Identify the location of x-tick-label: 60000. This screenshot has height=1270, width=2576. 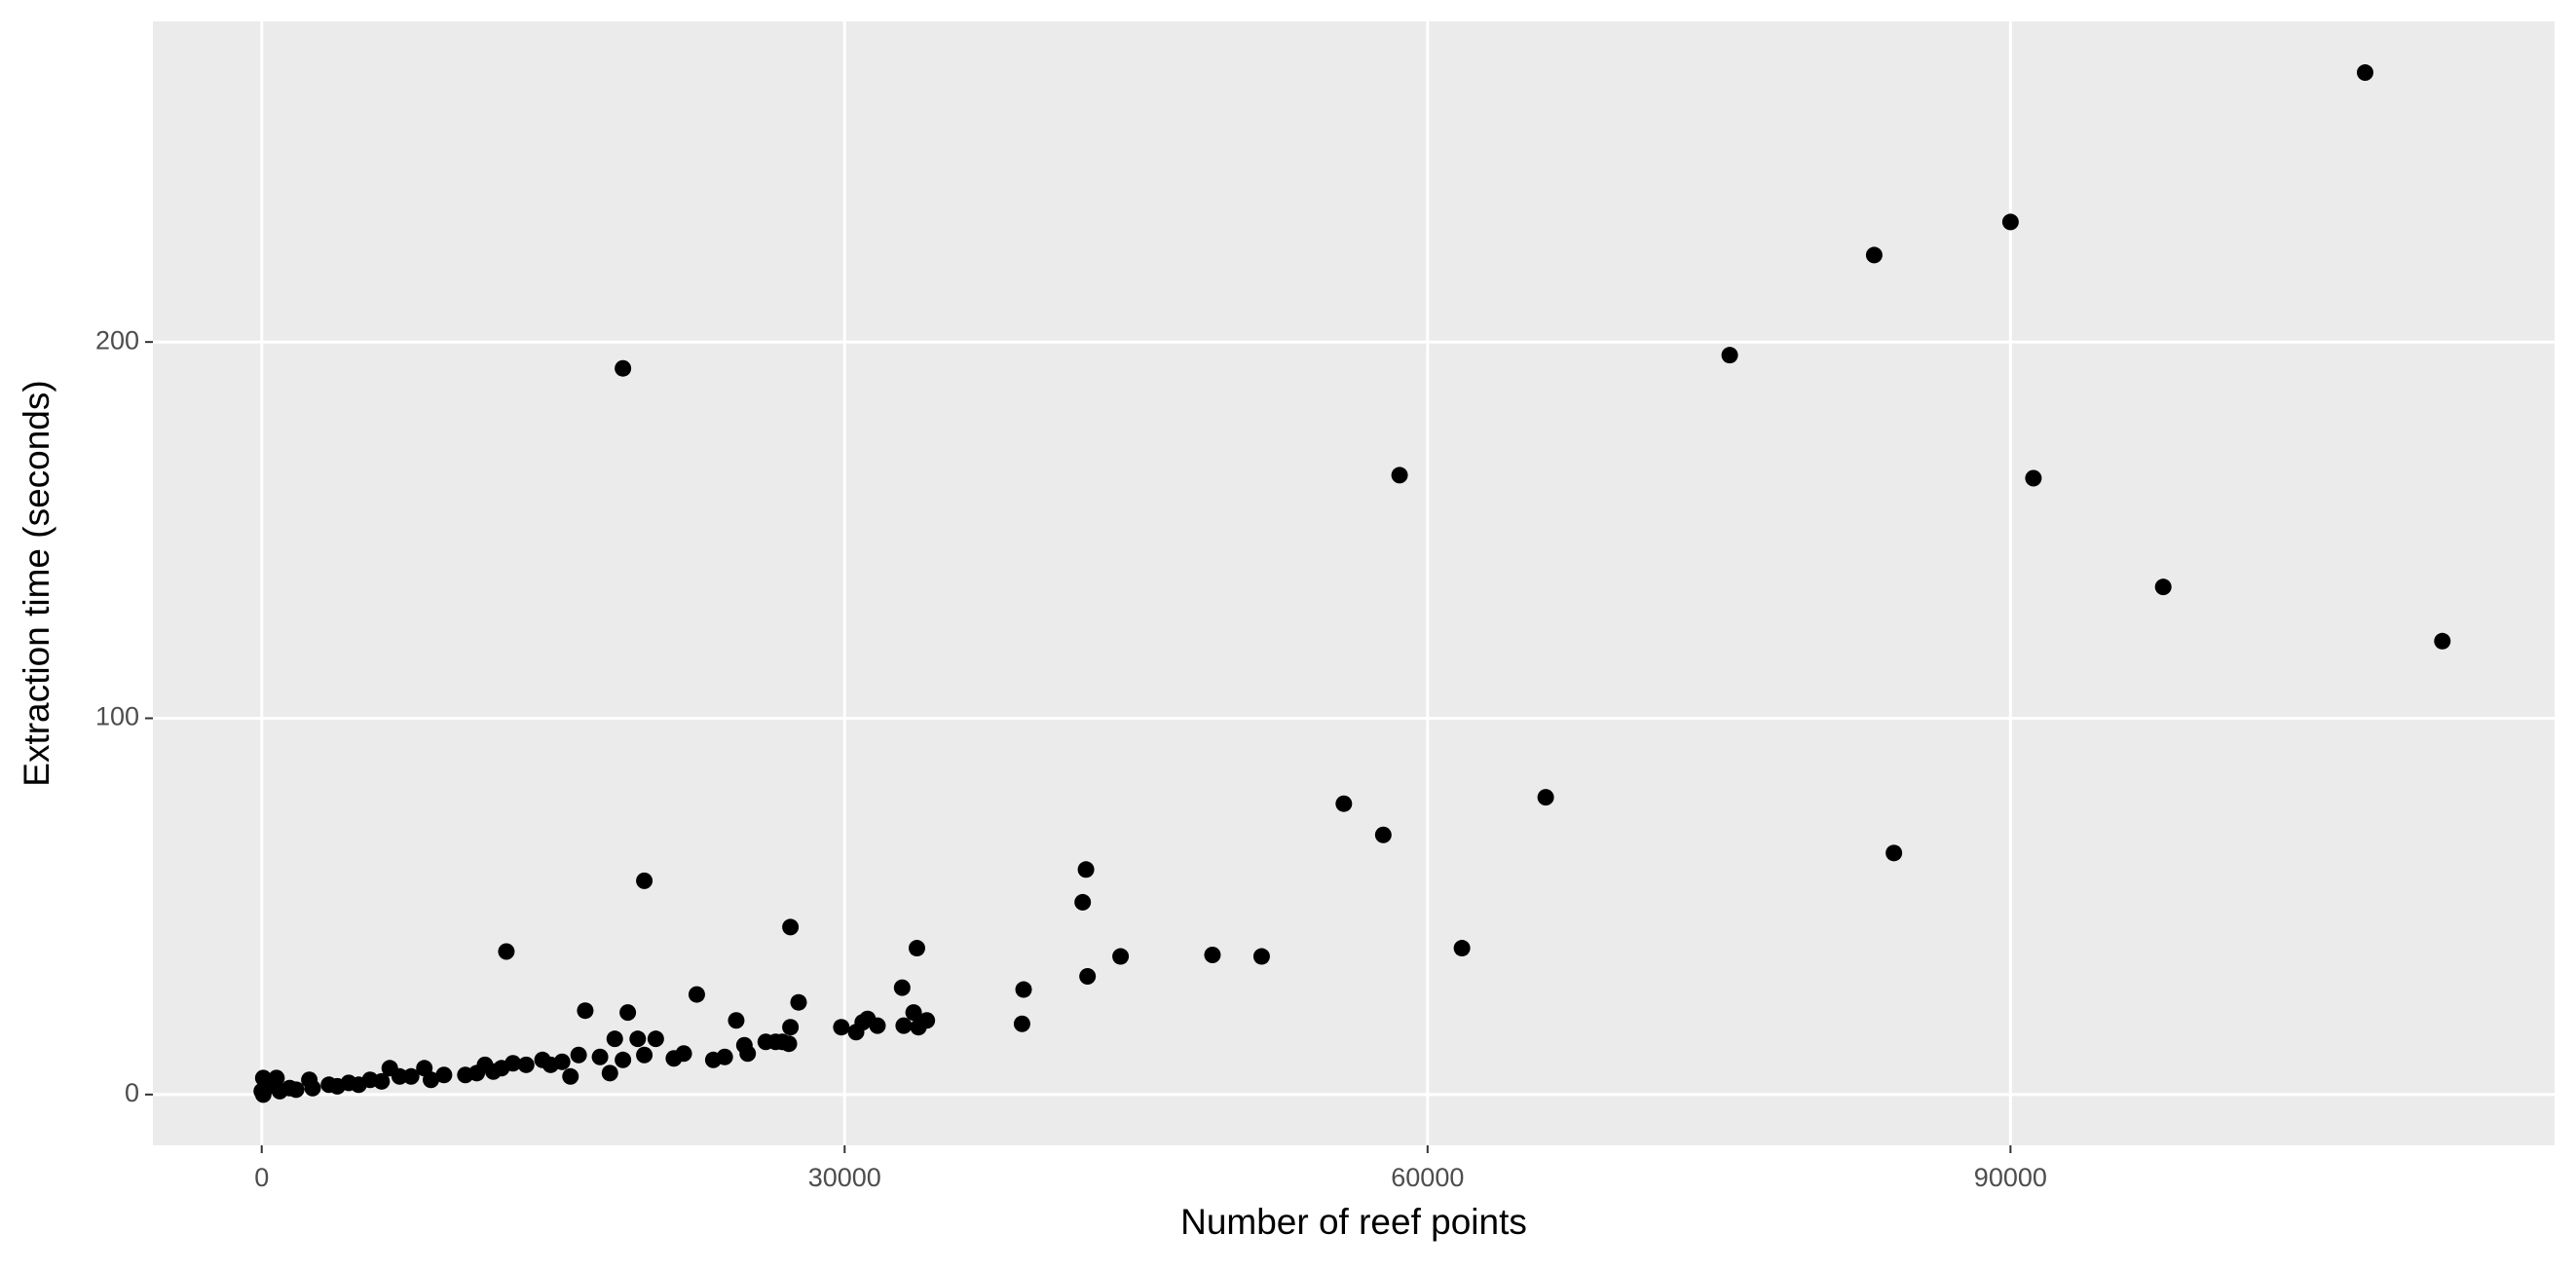
(1427, 1177).